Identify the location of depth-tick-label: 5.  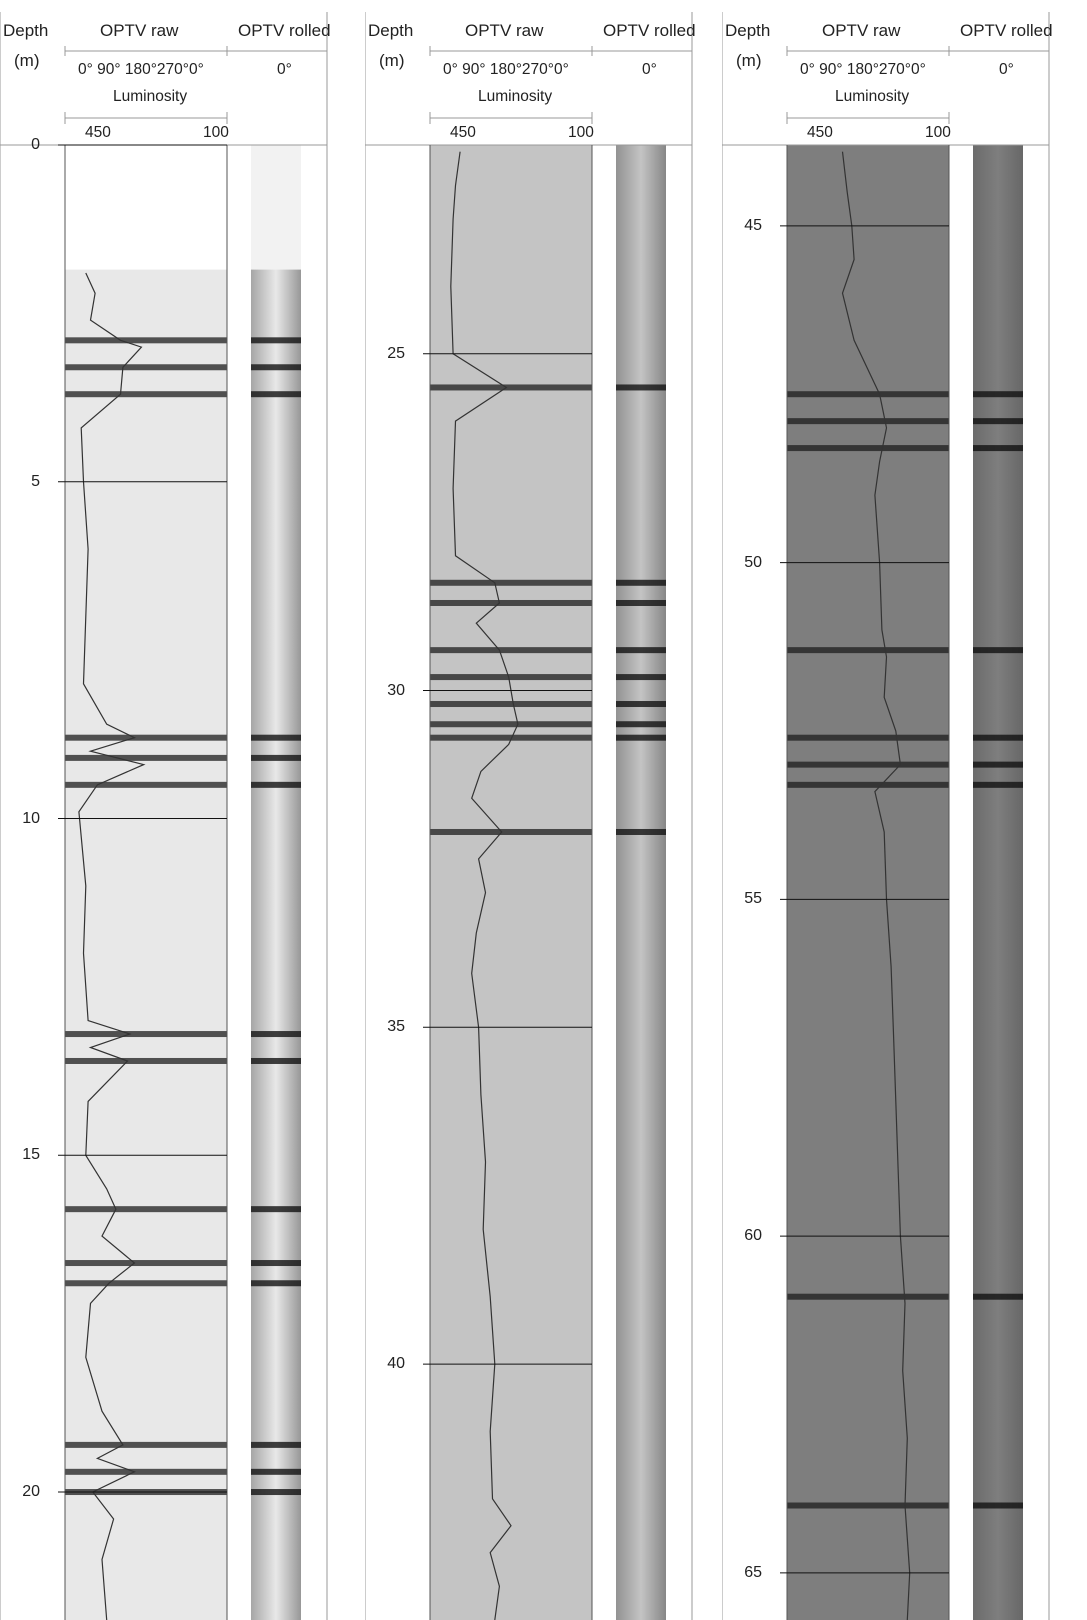
(35, 481).